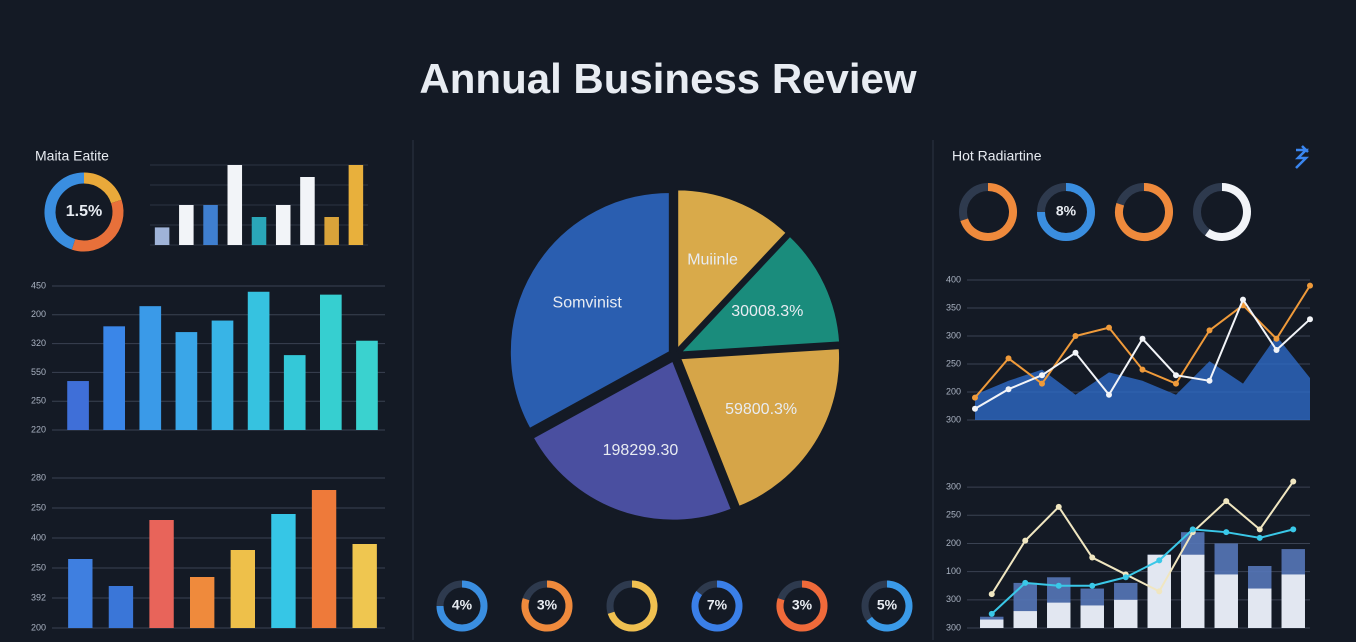 This screenshot has height=642, width=1356. What do you see at coordinates (102, 188) in the screenshot?
I see `donut-segment` at bounding box center [102, 188].